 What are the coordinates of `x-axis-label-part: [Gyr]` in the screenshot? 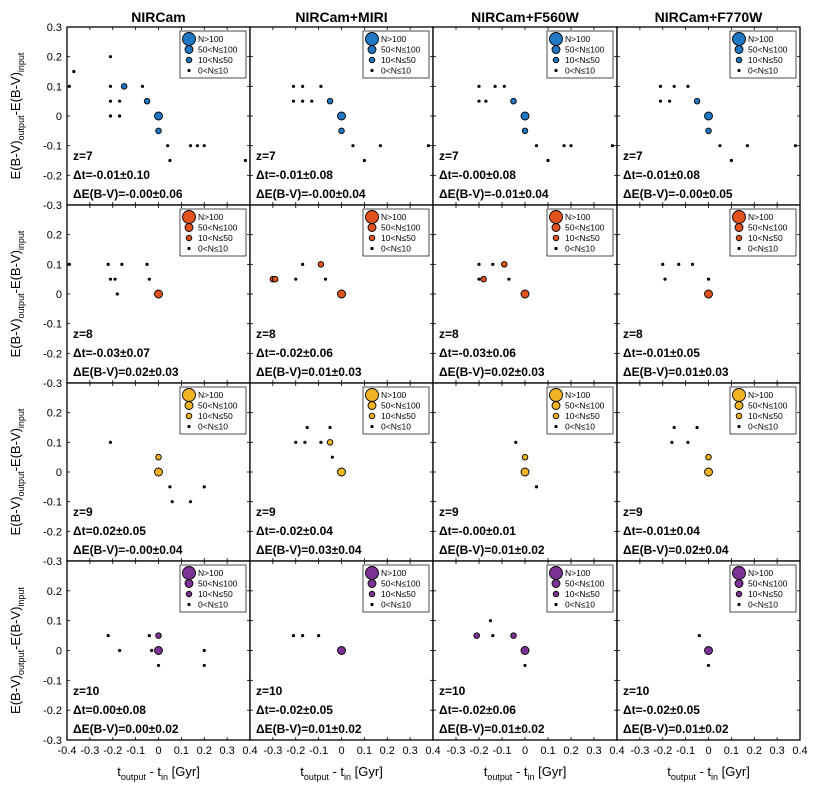 It's located at (734, 771).